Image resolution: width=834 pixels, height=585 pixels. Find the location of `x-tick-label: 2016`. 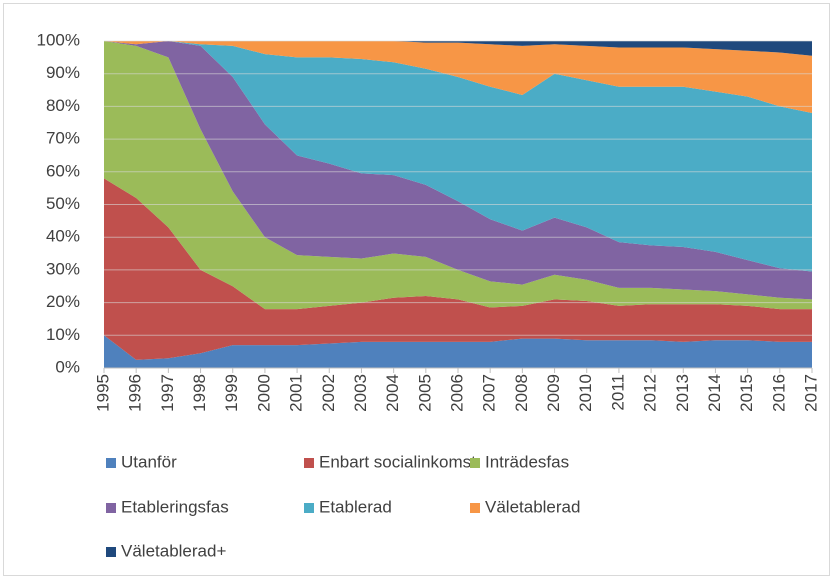

x-tick-label: 2016 is located at coordinates (778, 393).